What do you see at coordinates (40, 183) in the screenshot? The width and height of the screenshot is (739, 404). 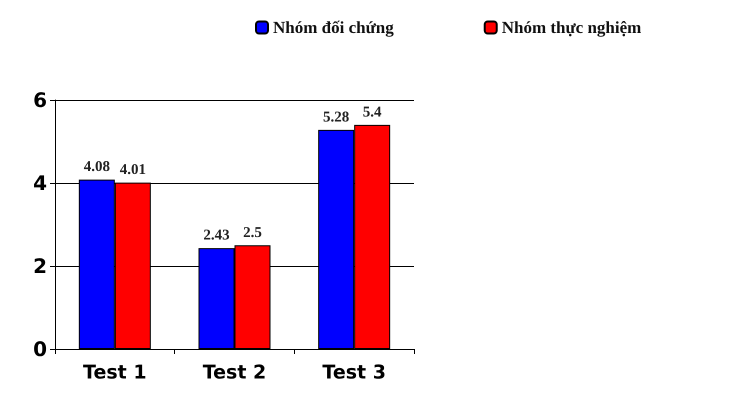 I see `y-tick-label: 4` at bounding box center [40, 183].